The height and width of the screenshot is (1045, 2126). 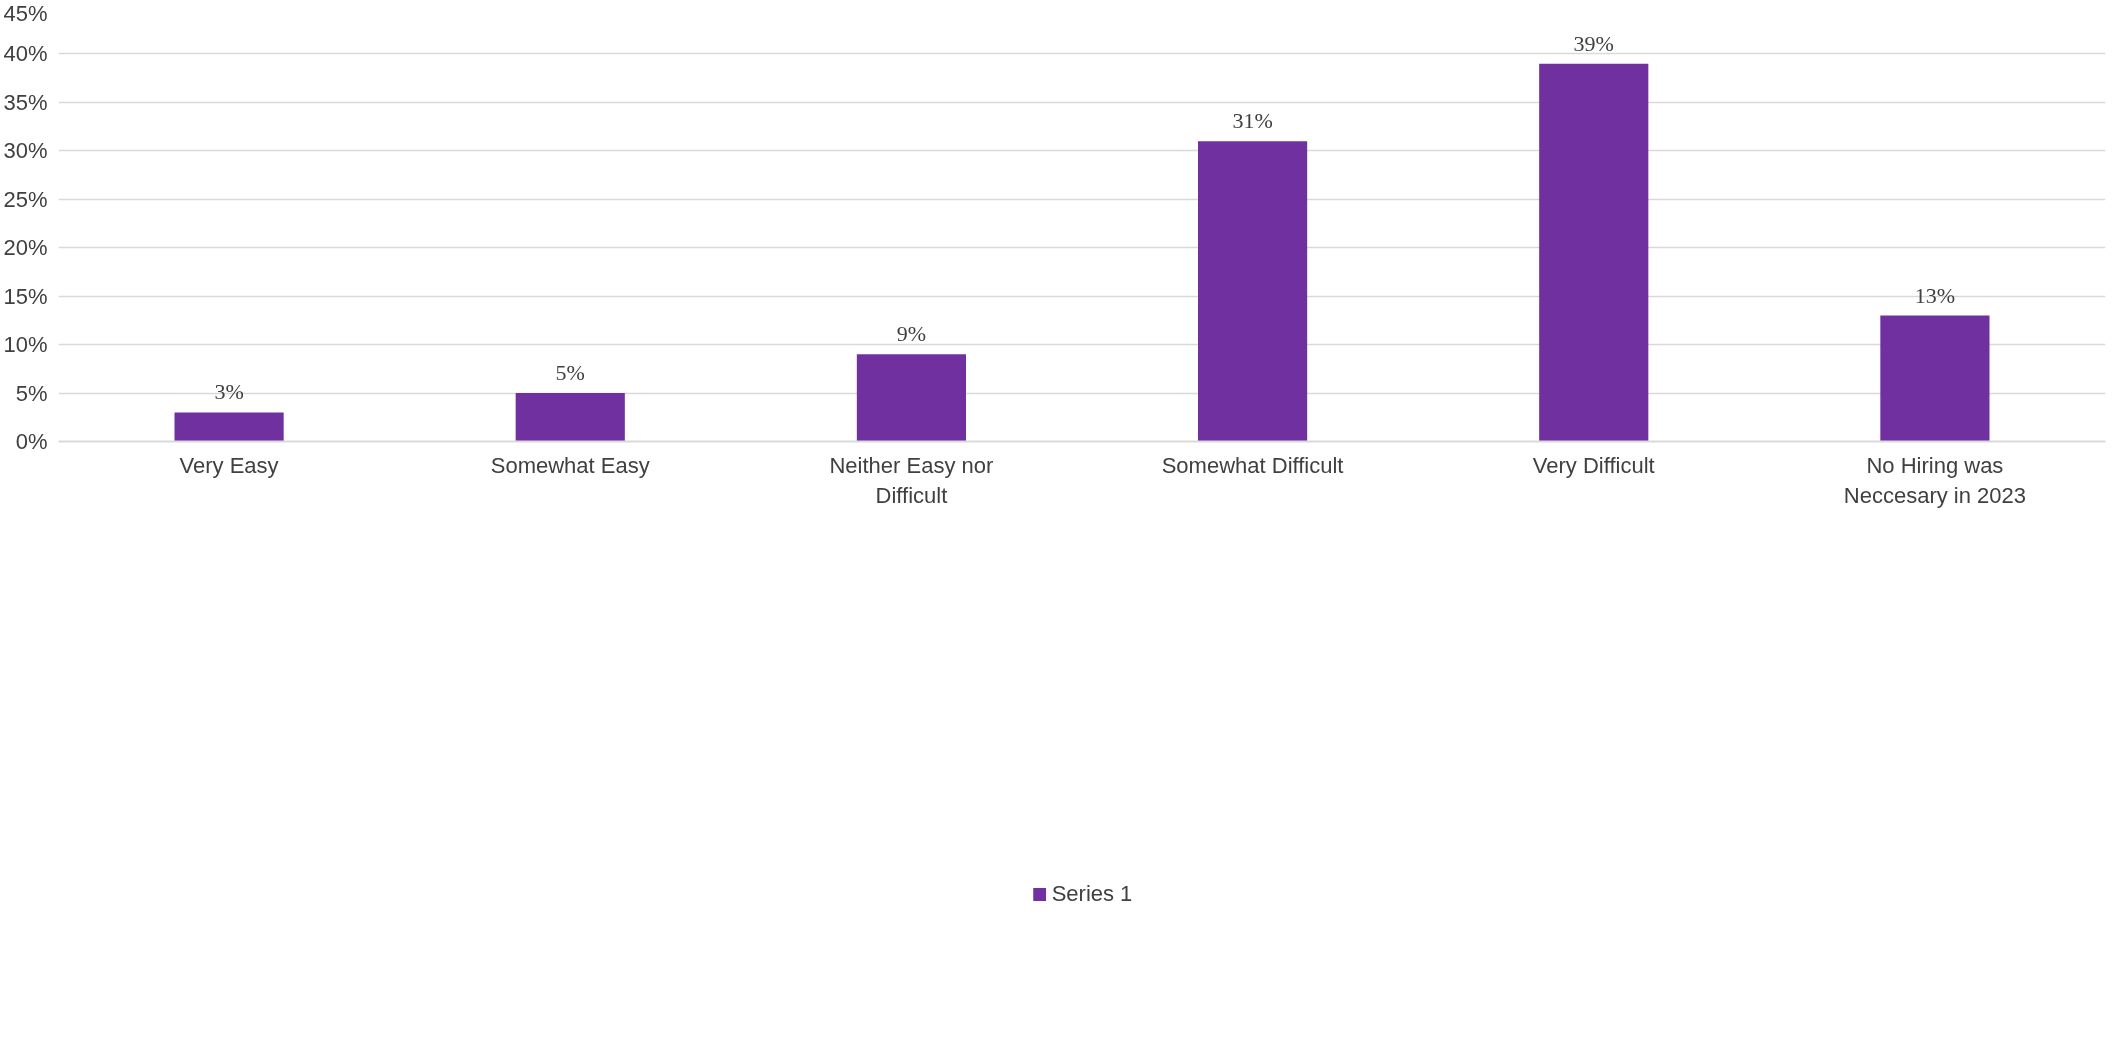 I want to click on y-tick-label: 20%, so click(x=25, y=248).